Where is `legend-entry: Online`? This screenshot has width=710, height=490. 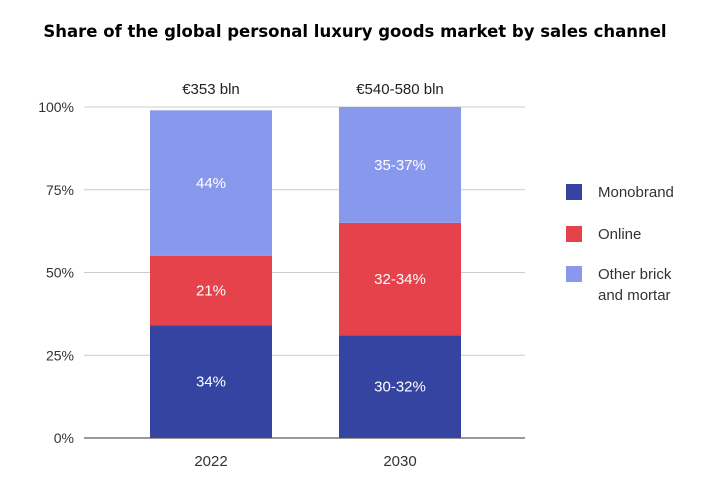
legend-entry: Online is located at coordinates (619, 234).